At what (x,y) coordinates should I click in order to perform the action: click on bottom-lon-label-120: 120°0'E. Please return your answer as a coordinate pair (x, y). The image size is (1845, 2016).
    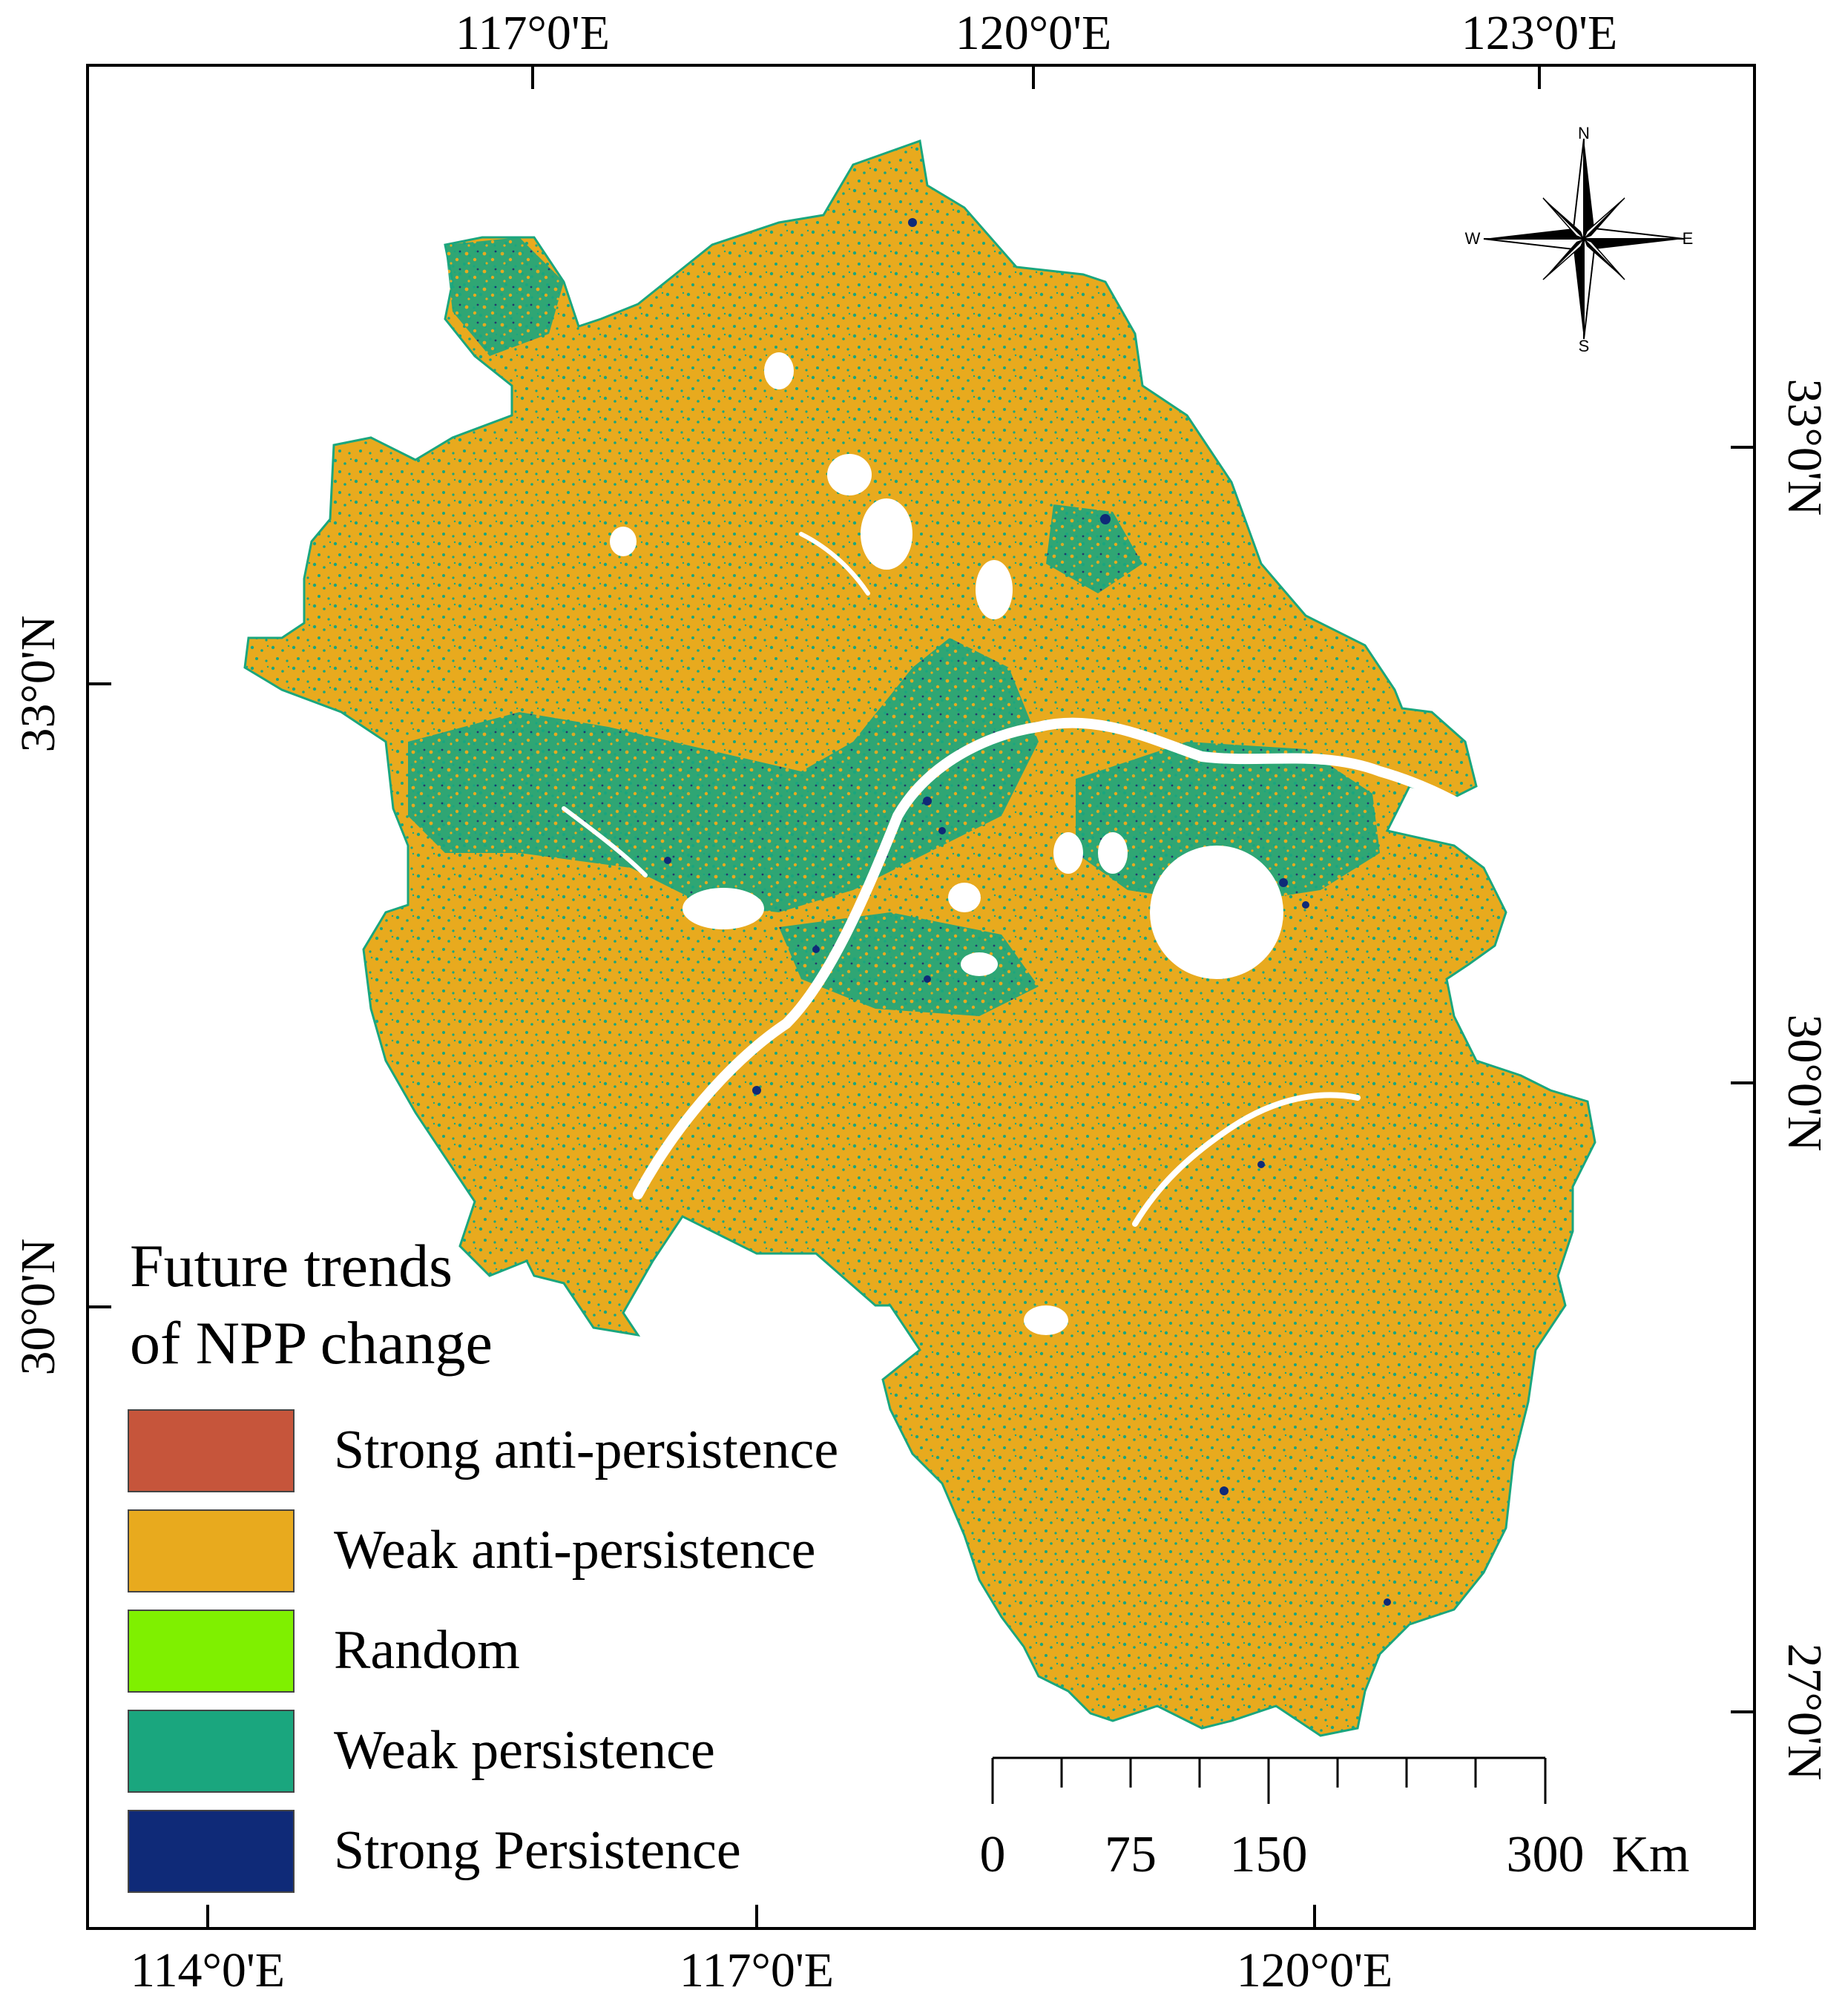
    Looking at the image, I should click on (1314, 1970).